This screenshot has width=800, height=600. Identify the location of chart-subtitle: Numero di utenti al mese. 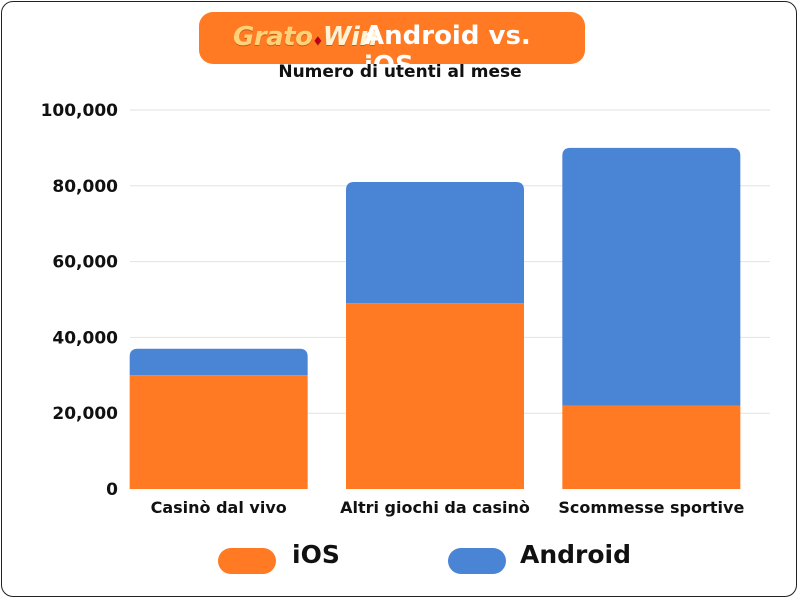
(400, 72).